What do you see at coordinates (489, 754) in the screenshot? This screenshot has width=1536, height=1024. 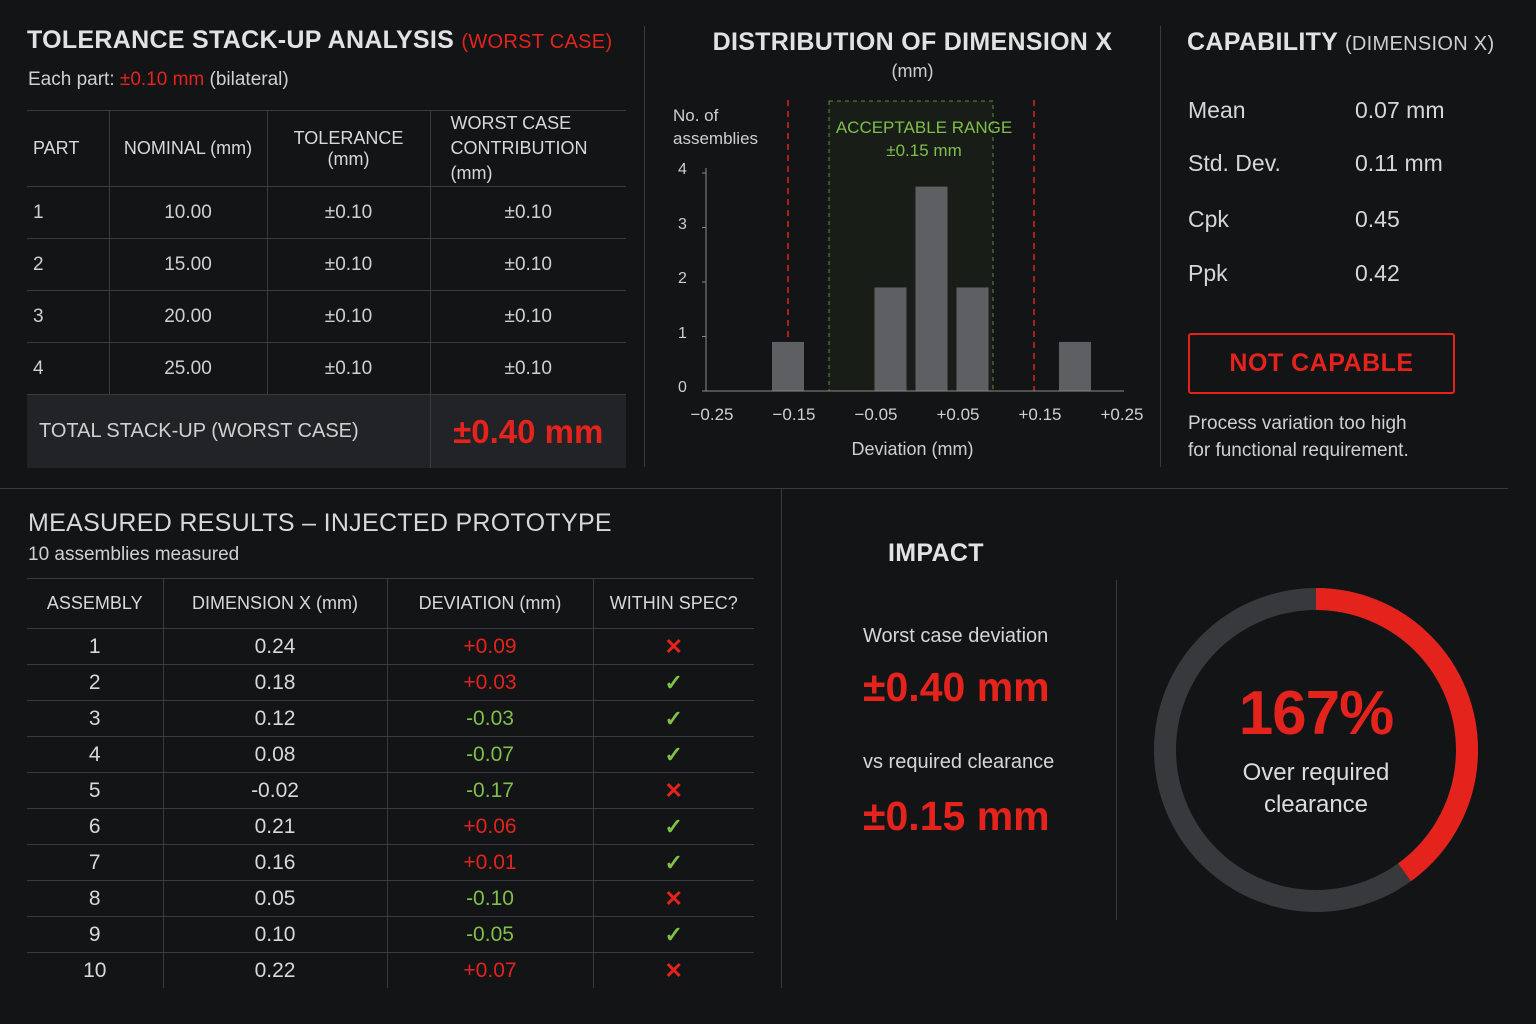 I see `deviation-cell: -0.07` at bounding box center [489, 754].